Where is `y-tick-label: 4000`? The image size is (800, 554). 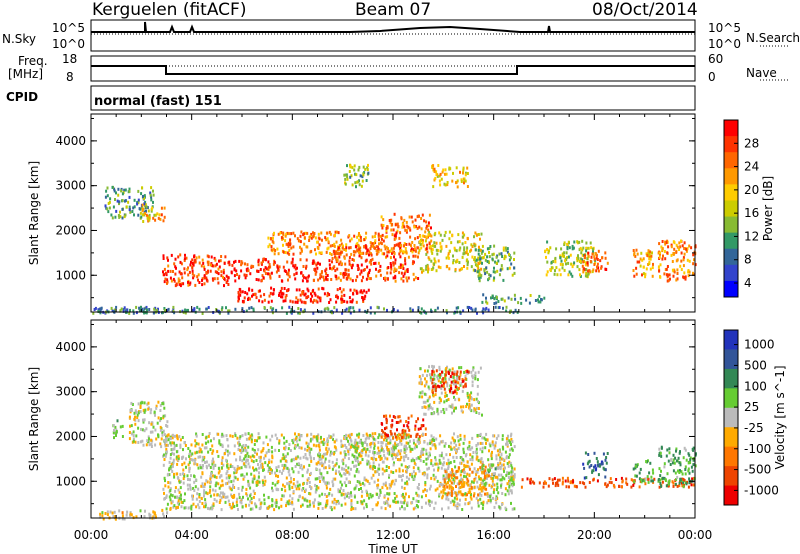
y-tick-label: 4000 is located at coordinates (70, 141).